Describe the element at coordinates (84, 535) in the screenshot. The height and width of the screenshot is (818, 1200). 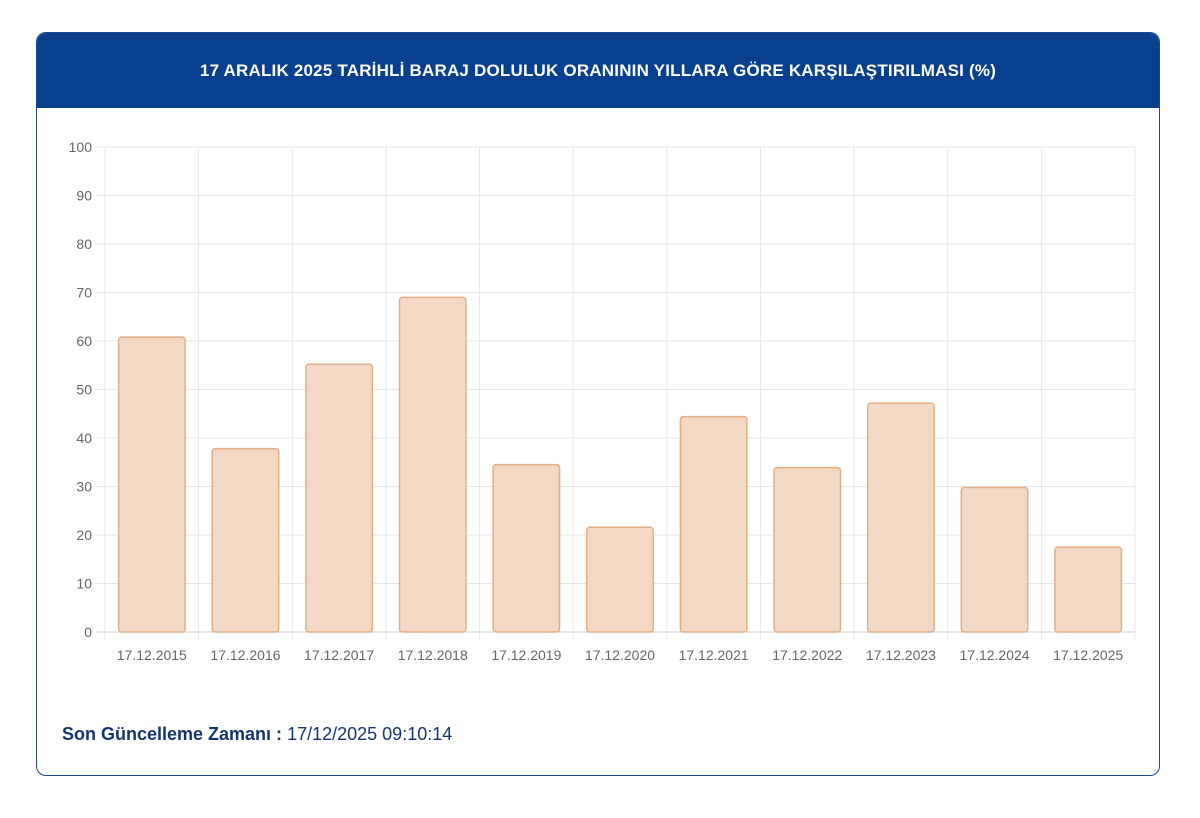
I see `y-tick-label: 20` at that location.